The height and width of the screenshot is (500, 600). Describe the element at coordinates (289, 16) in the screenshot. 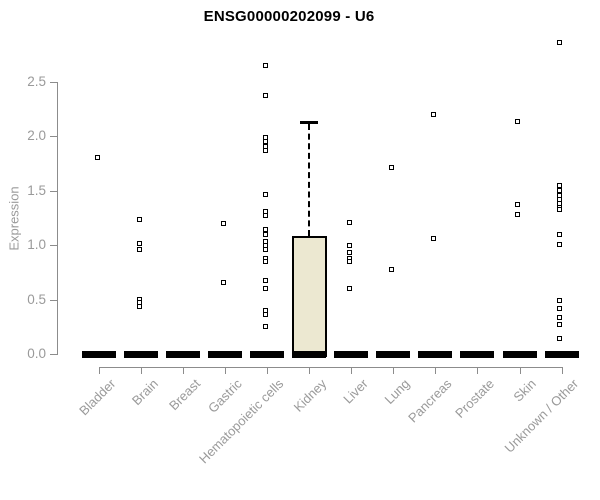

I see `chart-title: ENSG00000202099 - U6` at that location.